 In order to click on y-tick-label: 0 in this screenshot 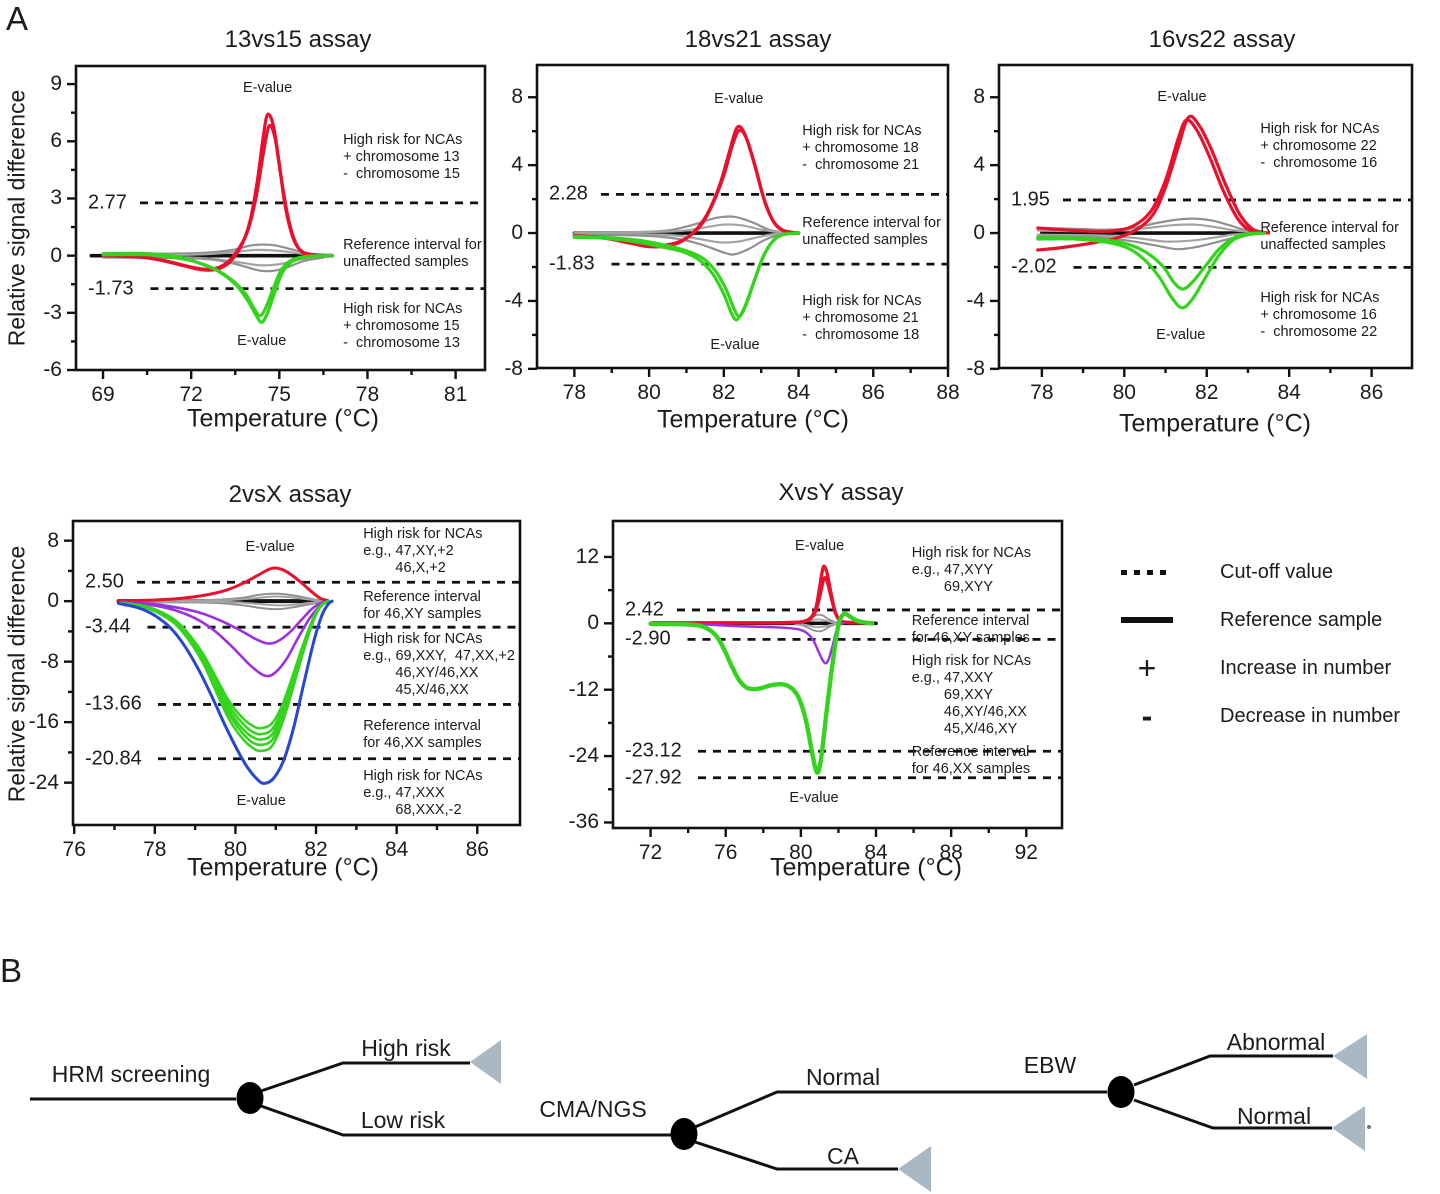, I will do `click(56, 255)`.